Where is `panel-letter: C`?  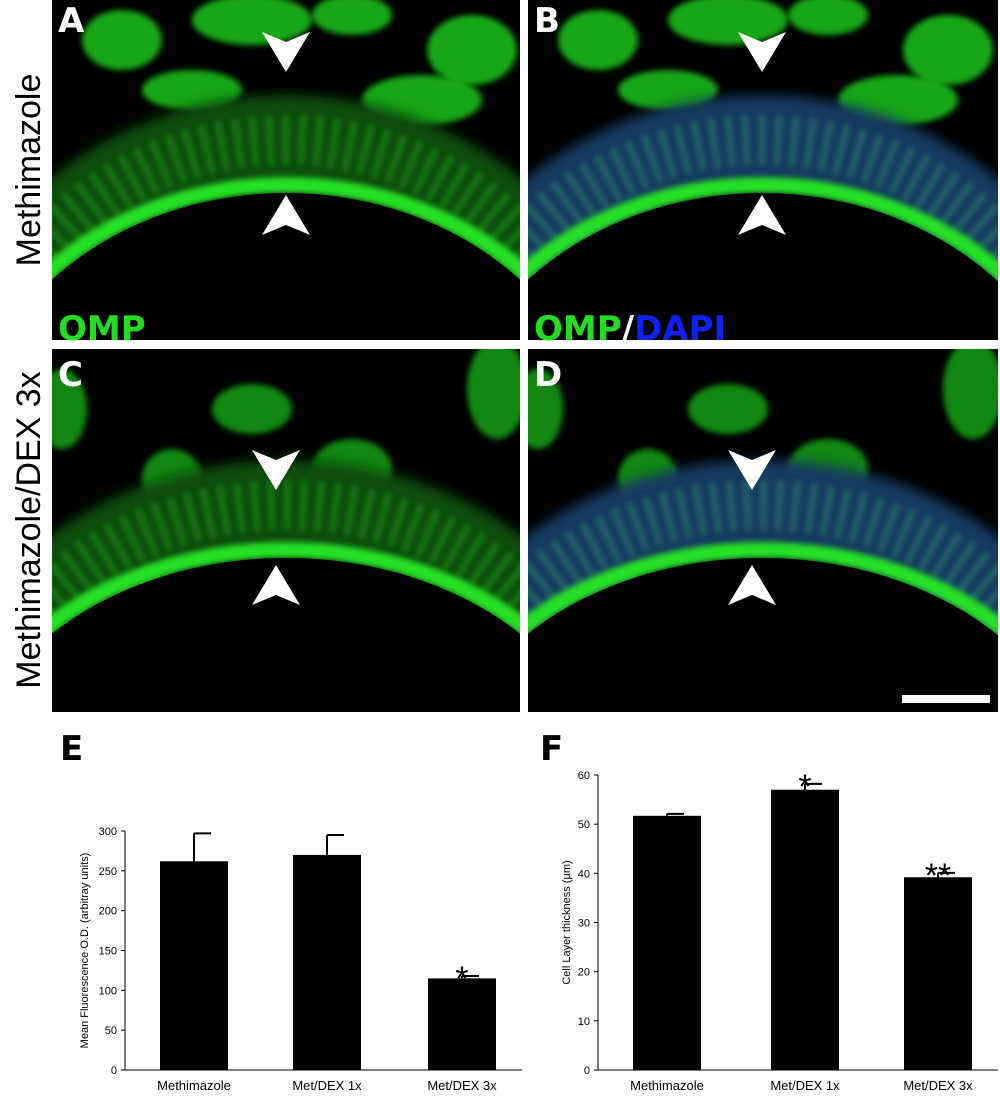 panel-letter: C is located at coordinates (70, 375).